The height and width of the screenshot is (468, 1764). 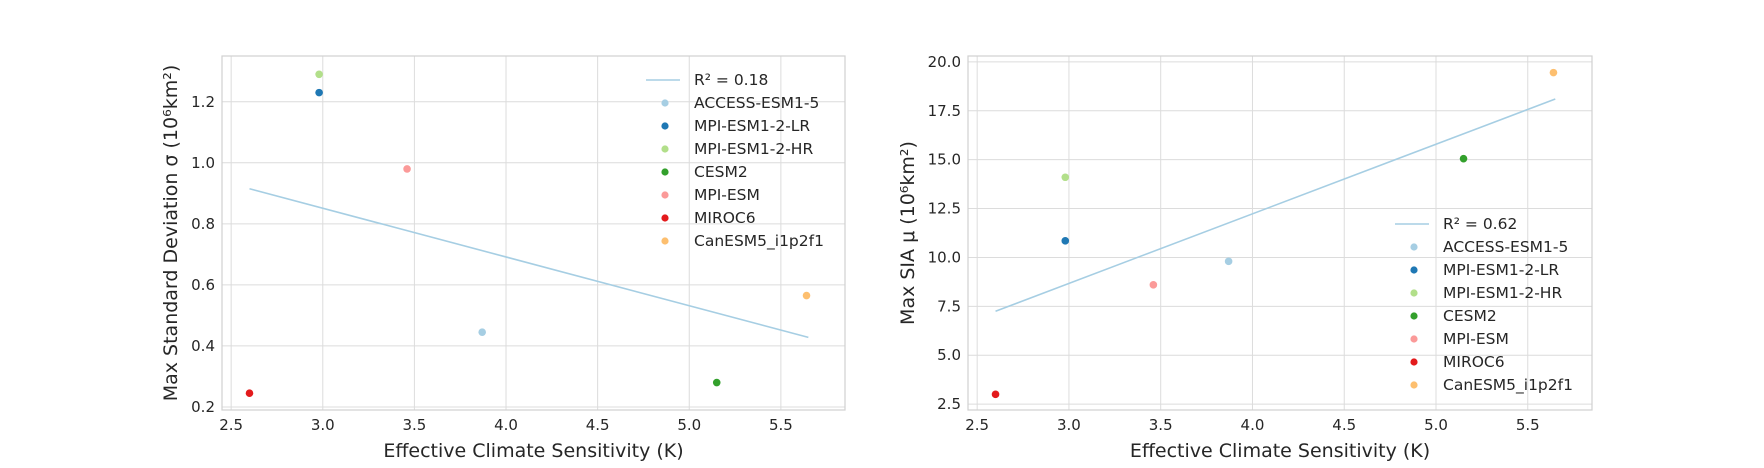 I want to click on y-axis-label: Max SIA μ (10⁶km²), so click(x=908, y=233).